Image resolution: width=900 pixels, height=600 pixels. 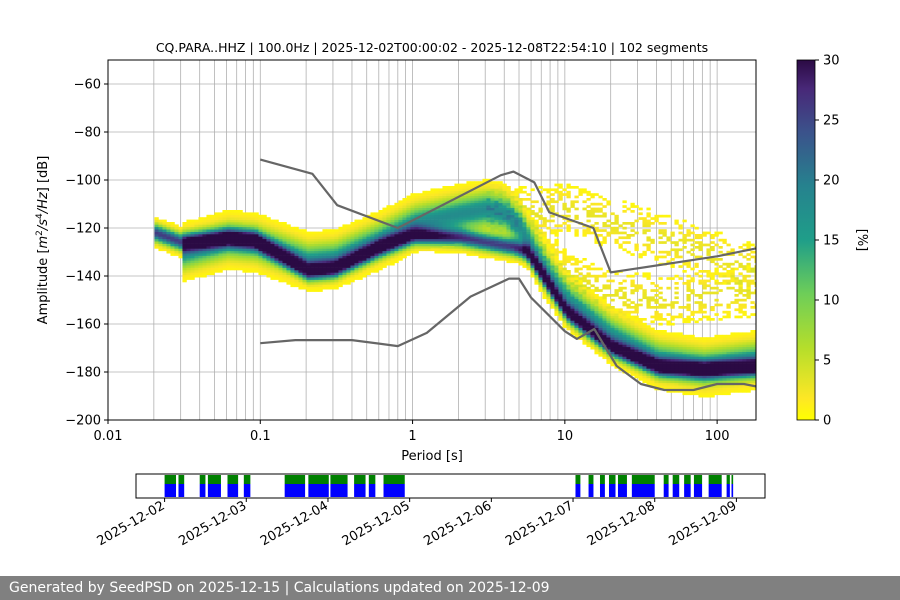 I want to click on date-tick-label: 2025-12-03, so click(x=212, y=523).